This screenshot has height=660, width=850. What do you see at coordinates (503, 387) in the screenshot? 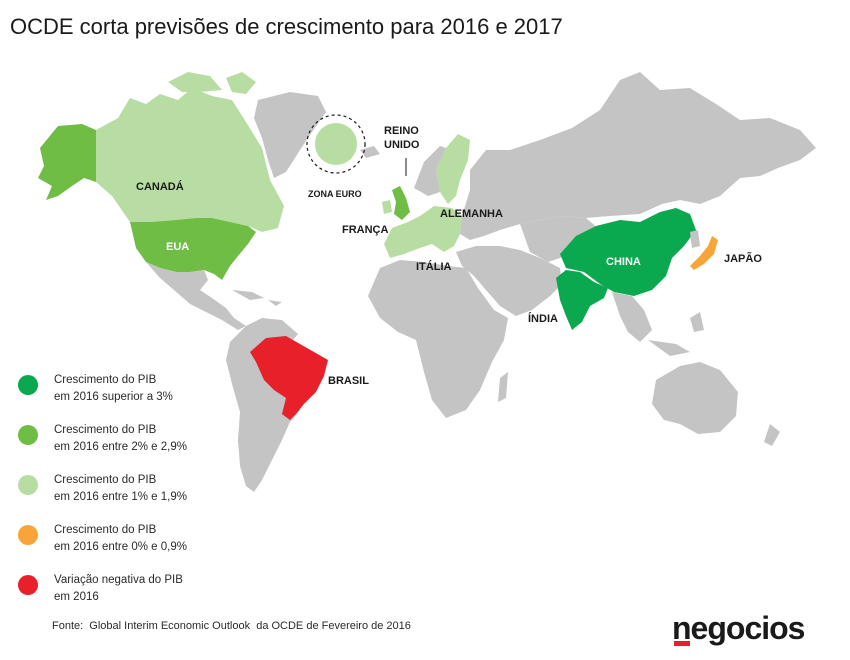
I see `madagascar` at bounding box center [503, 387].